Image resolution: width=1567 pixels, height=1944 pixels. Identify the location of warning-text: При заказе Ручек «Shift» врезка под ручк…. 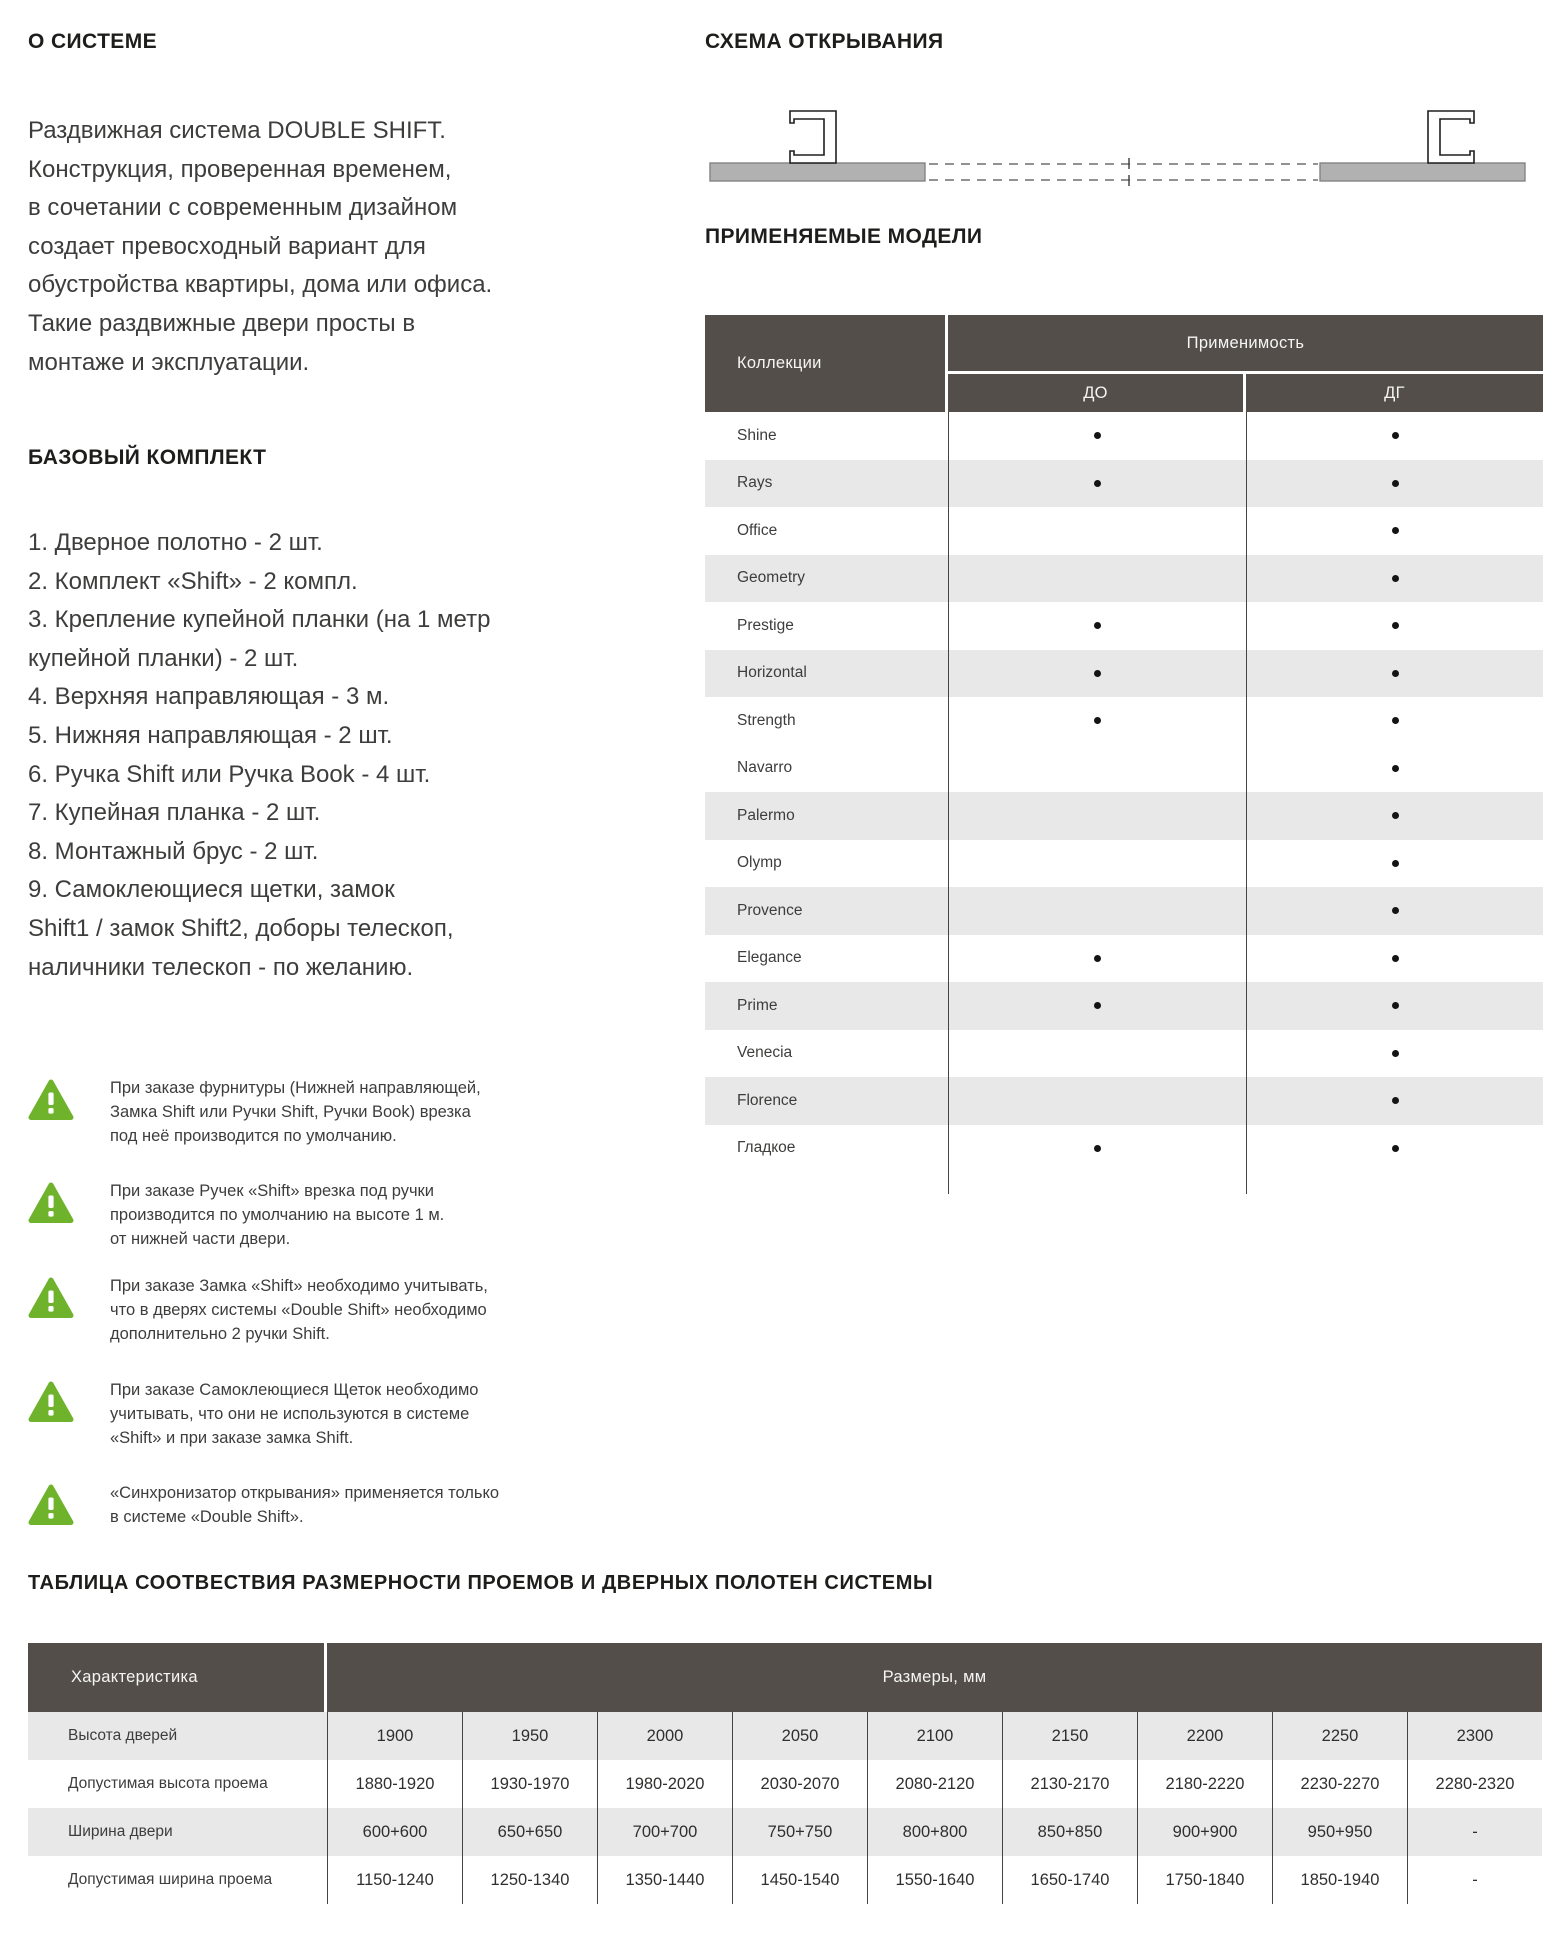
(277, 1215).